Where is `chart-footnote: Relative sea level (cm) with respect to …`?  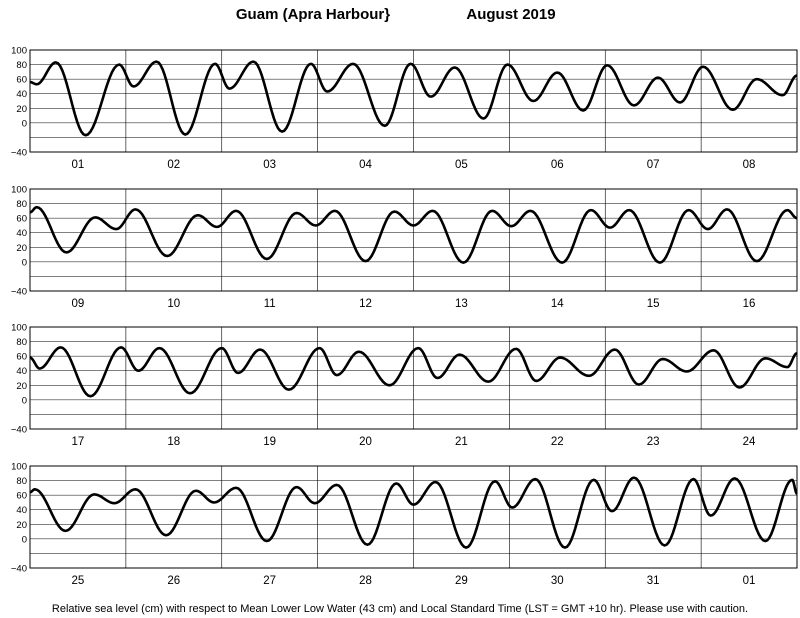
chart-footnote: Relative sea level (cm) with respect to … is located at coordinates (400, 609).